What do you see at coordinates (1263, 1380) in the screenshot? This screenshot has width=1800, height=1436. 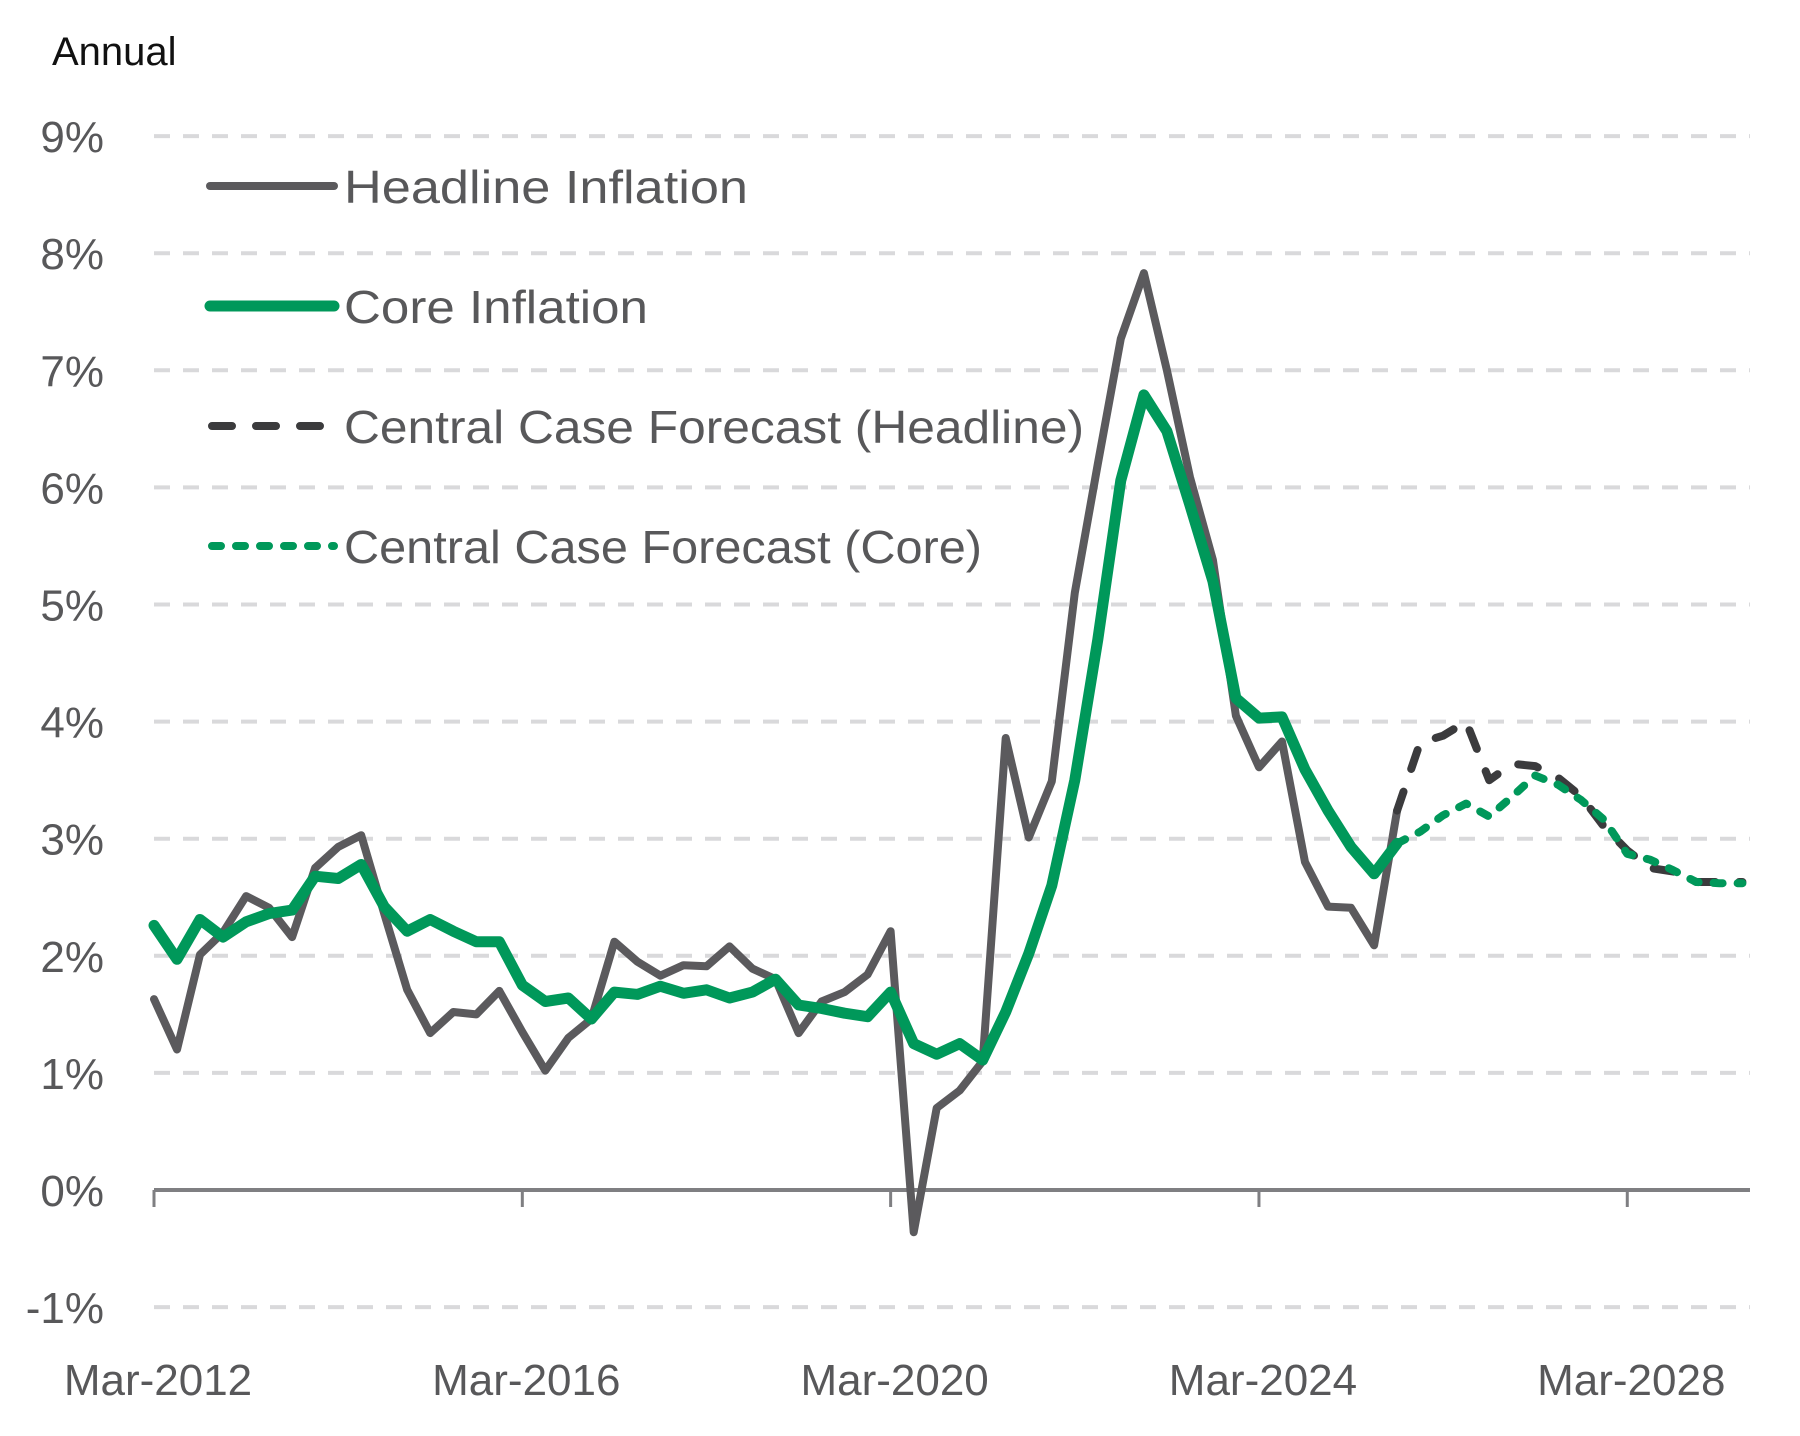 I see `x-tick-label: Mar-2024` at bounding box center [1263, 1380].